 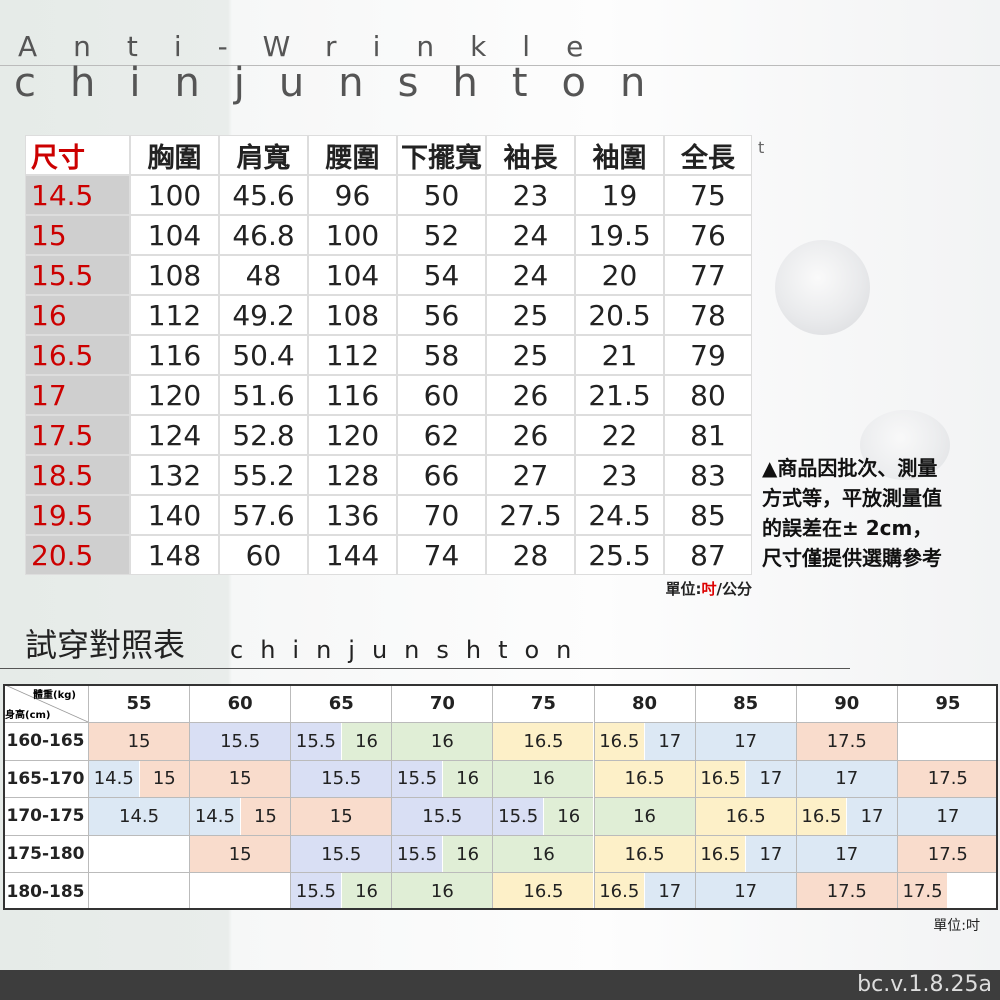 I want to click on size-table-cell: 26, so click(x=530, y=435).